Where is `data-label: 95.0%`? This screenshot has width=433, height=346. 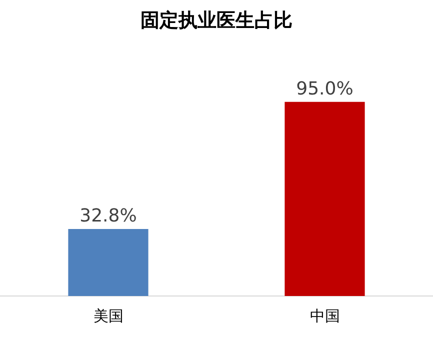
data-label: 95.0% is located at coordinates (325, 89).